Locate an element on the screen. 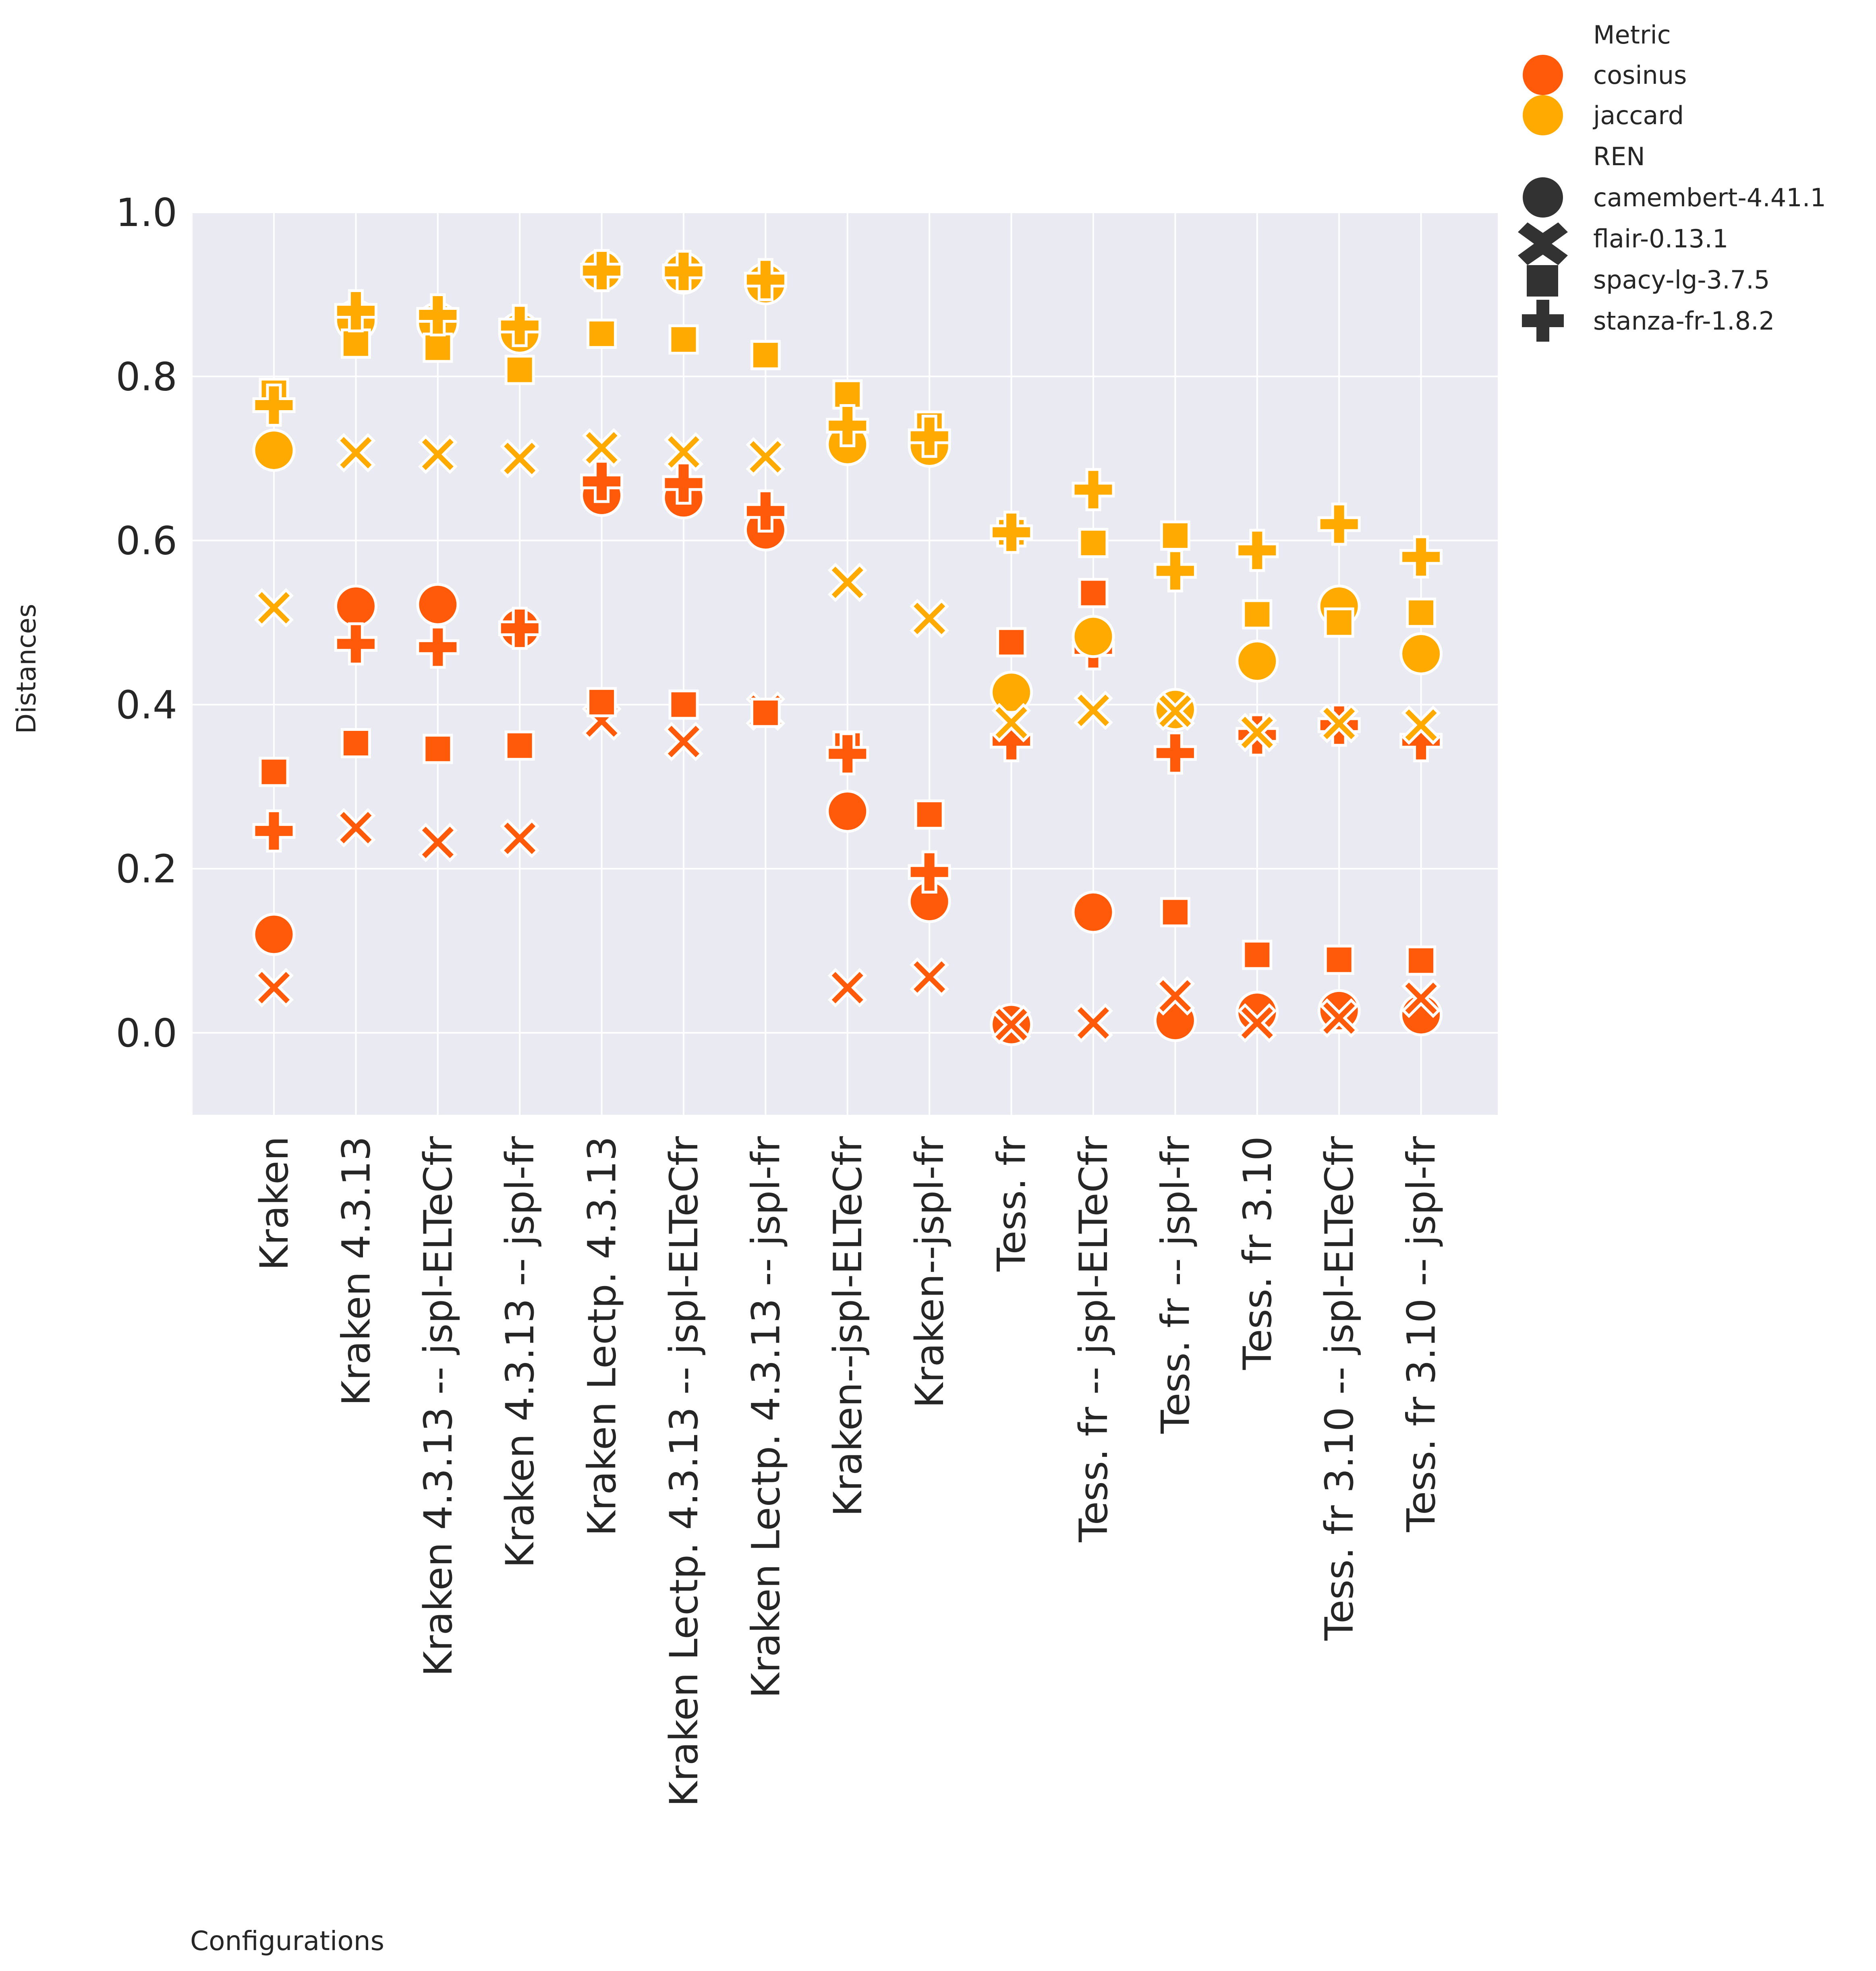 This screenshot has width=1876, height=1971. legend-label-flair: flair-0.13.1 is located at coordinates (1661, 238).